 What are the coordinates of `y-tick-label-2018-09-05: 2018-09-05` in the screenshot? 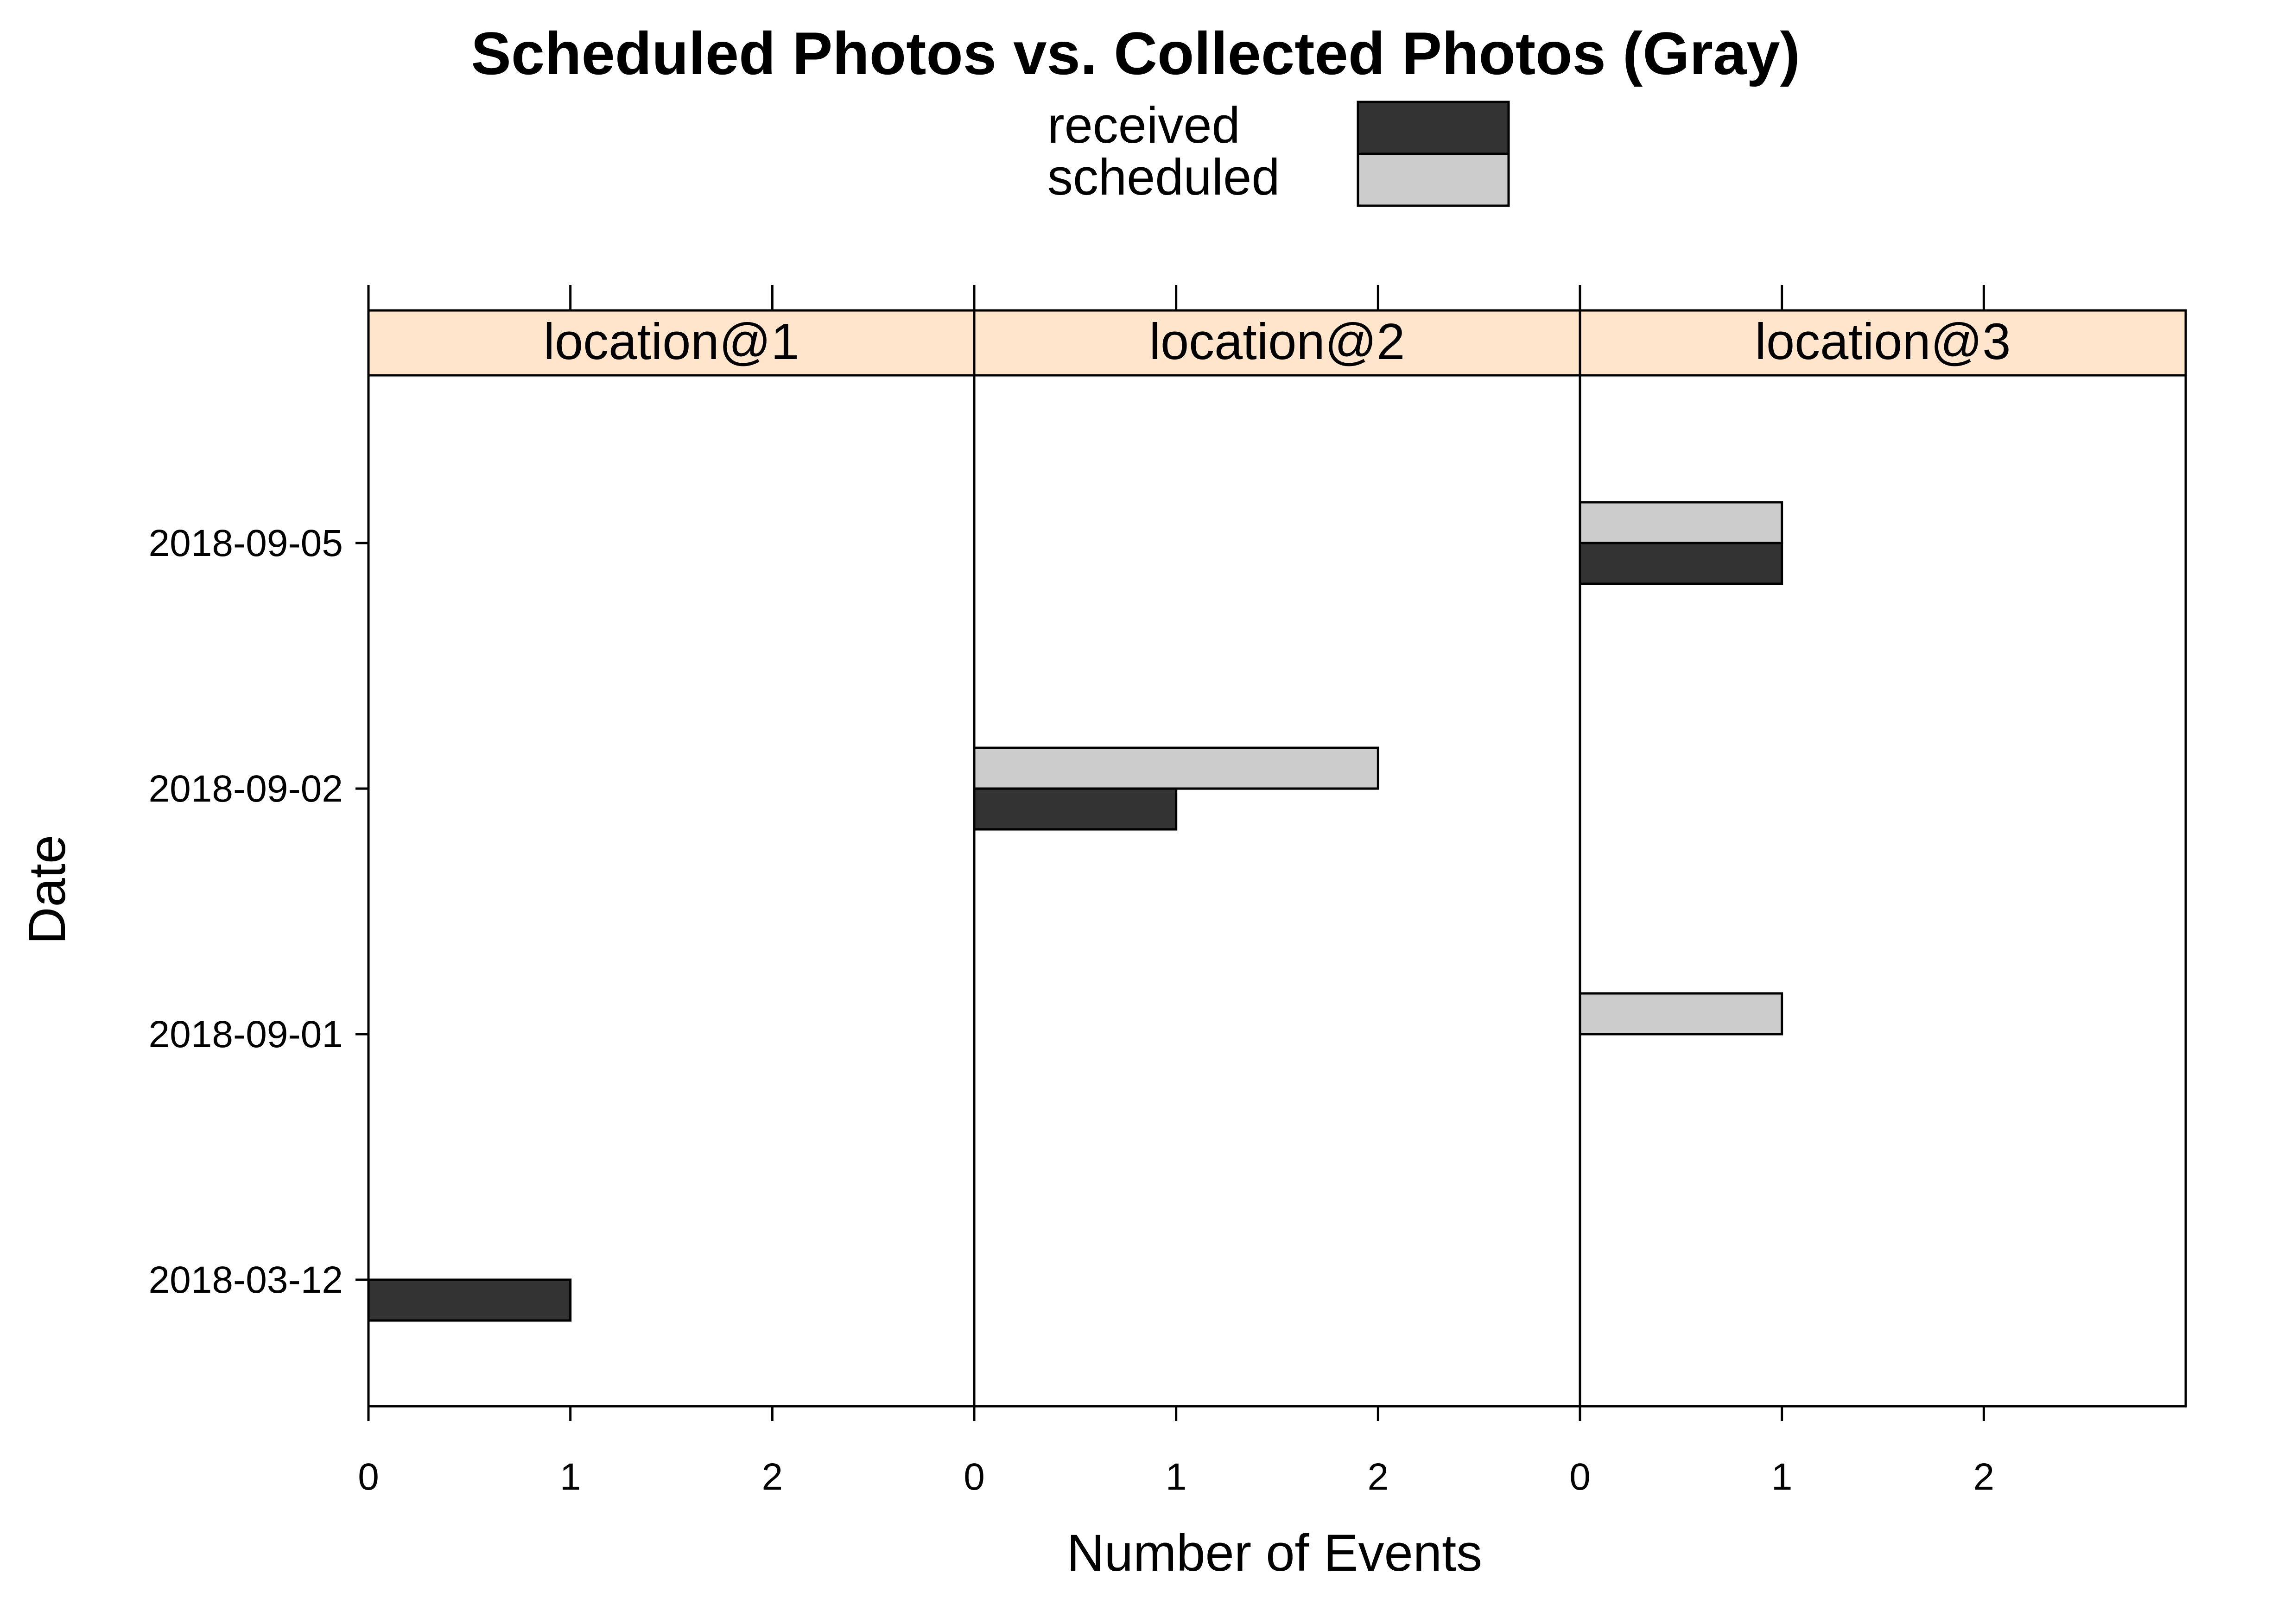 It's located at (246, 543).